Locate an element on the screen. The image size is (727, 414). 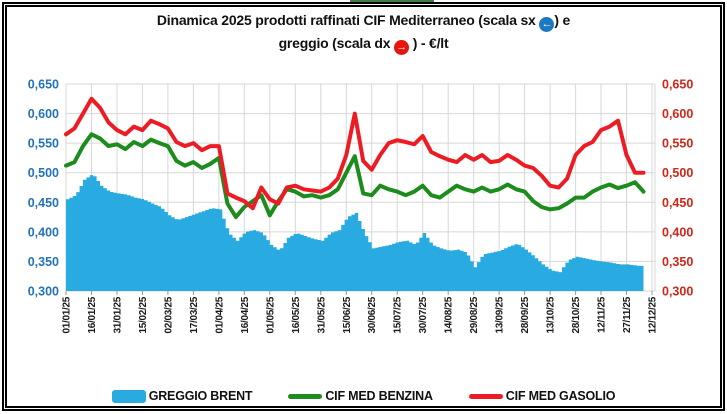
svg-text: 02/03/25 is located at coordinates (168, 314).